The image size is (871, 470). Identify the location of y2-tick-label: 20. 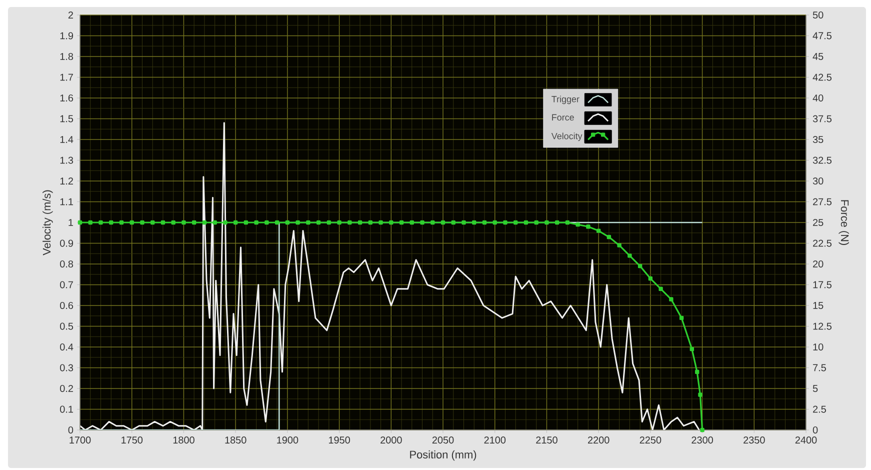
(818, 264).